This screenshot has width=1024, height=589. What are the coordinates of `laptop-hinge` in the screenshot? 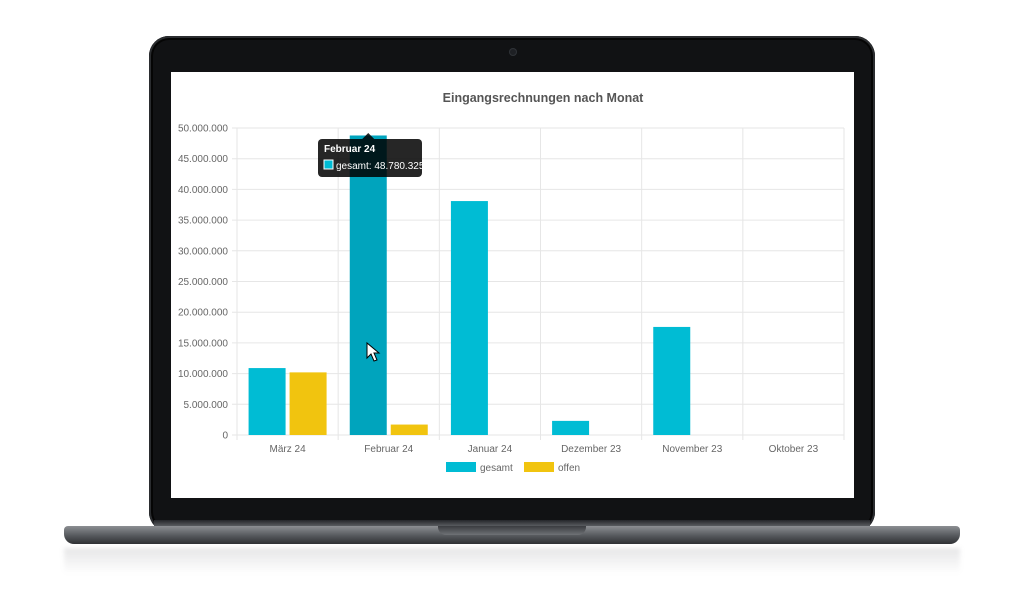 It's located at (512, 524).